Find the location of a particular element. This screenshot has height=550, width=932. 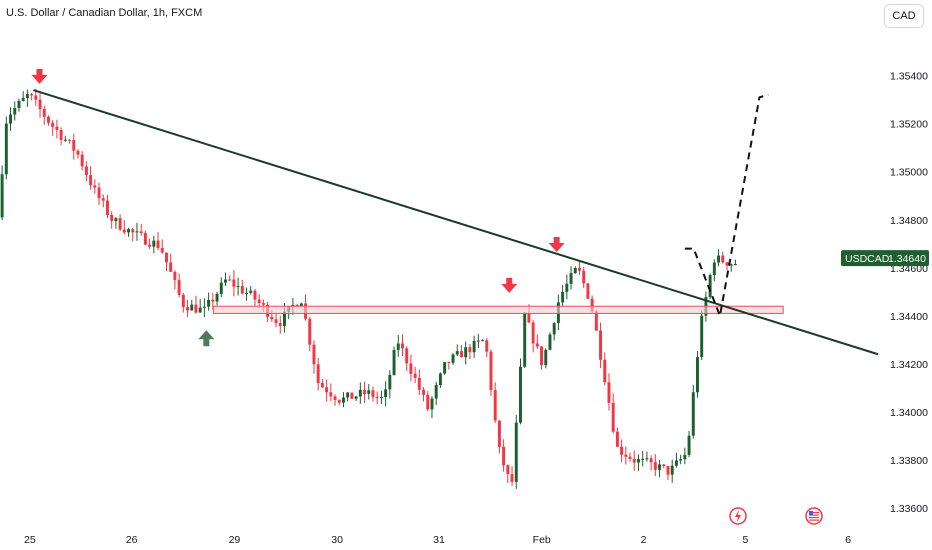

y-tick-label: 1.34200 is located at coordinates (909, 365).